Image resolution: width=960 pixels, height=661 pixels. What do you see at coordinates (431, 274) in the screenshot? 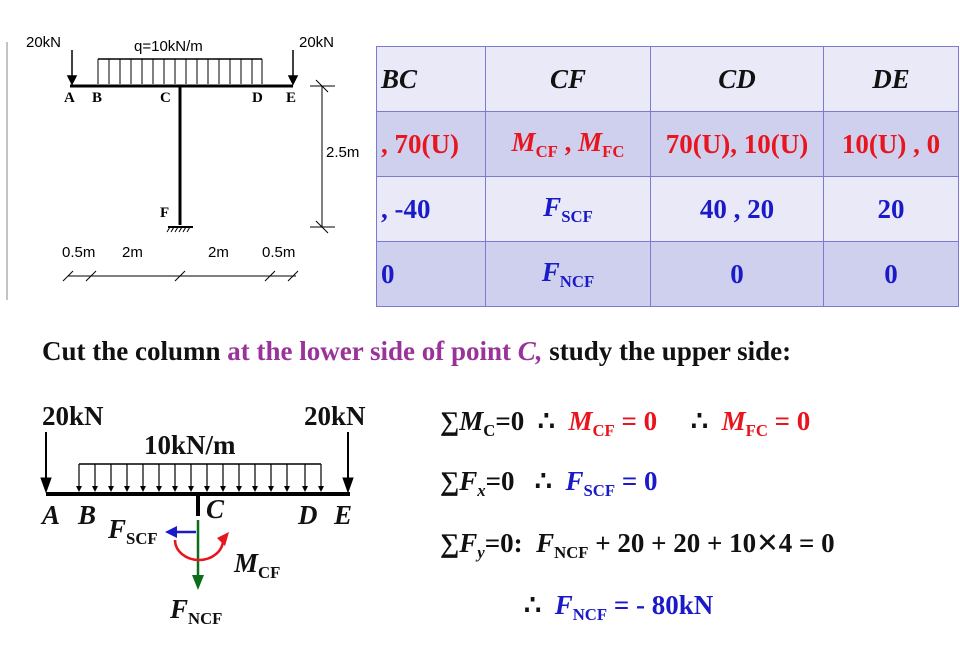
I see `cell-bc-normal: 0` at bounding box center [431, 274].